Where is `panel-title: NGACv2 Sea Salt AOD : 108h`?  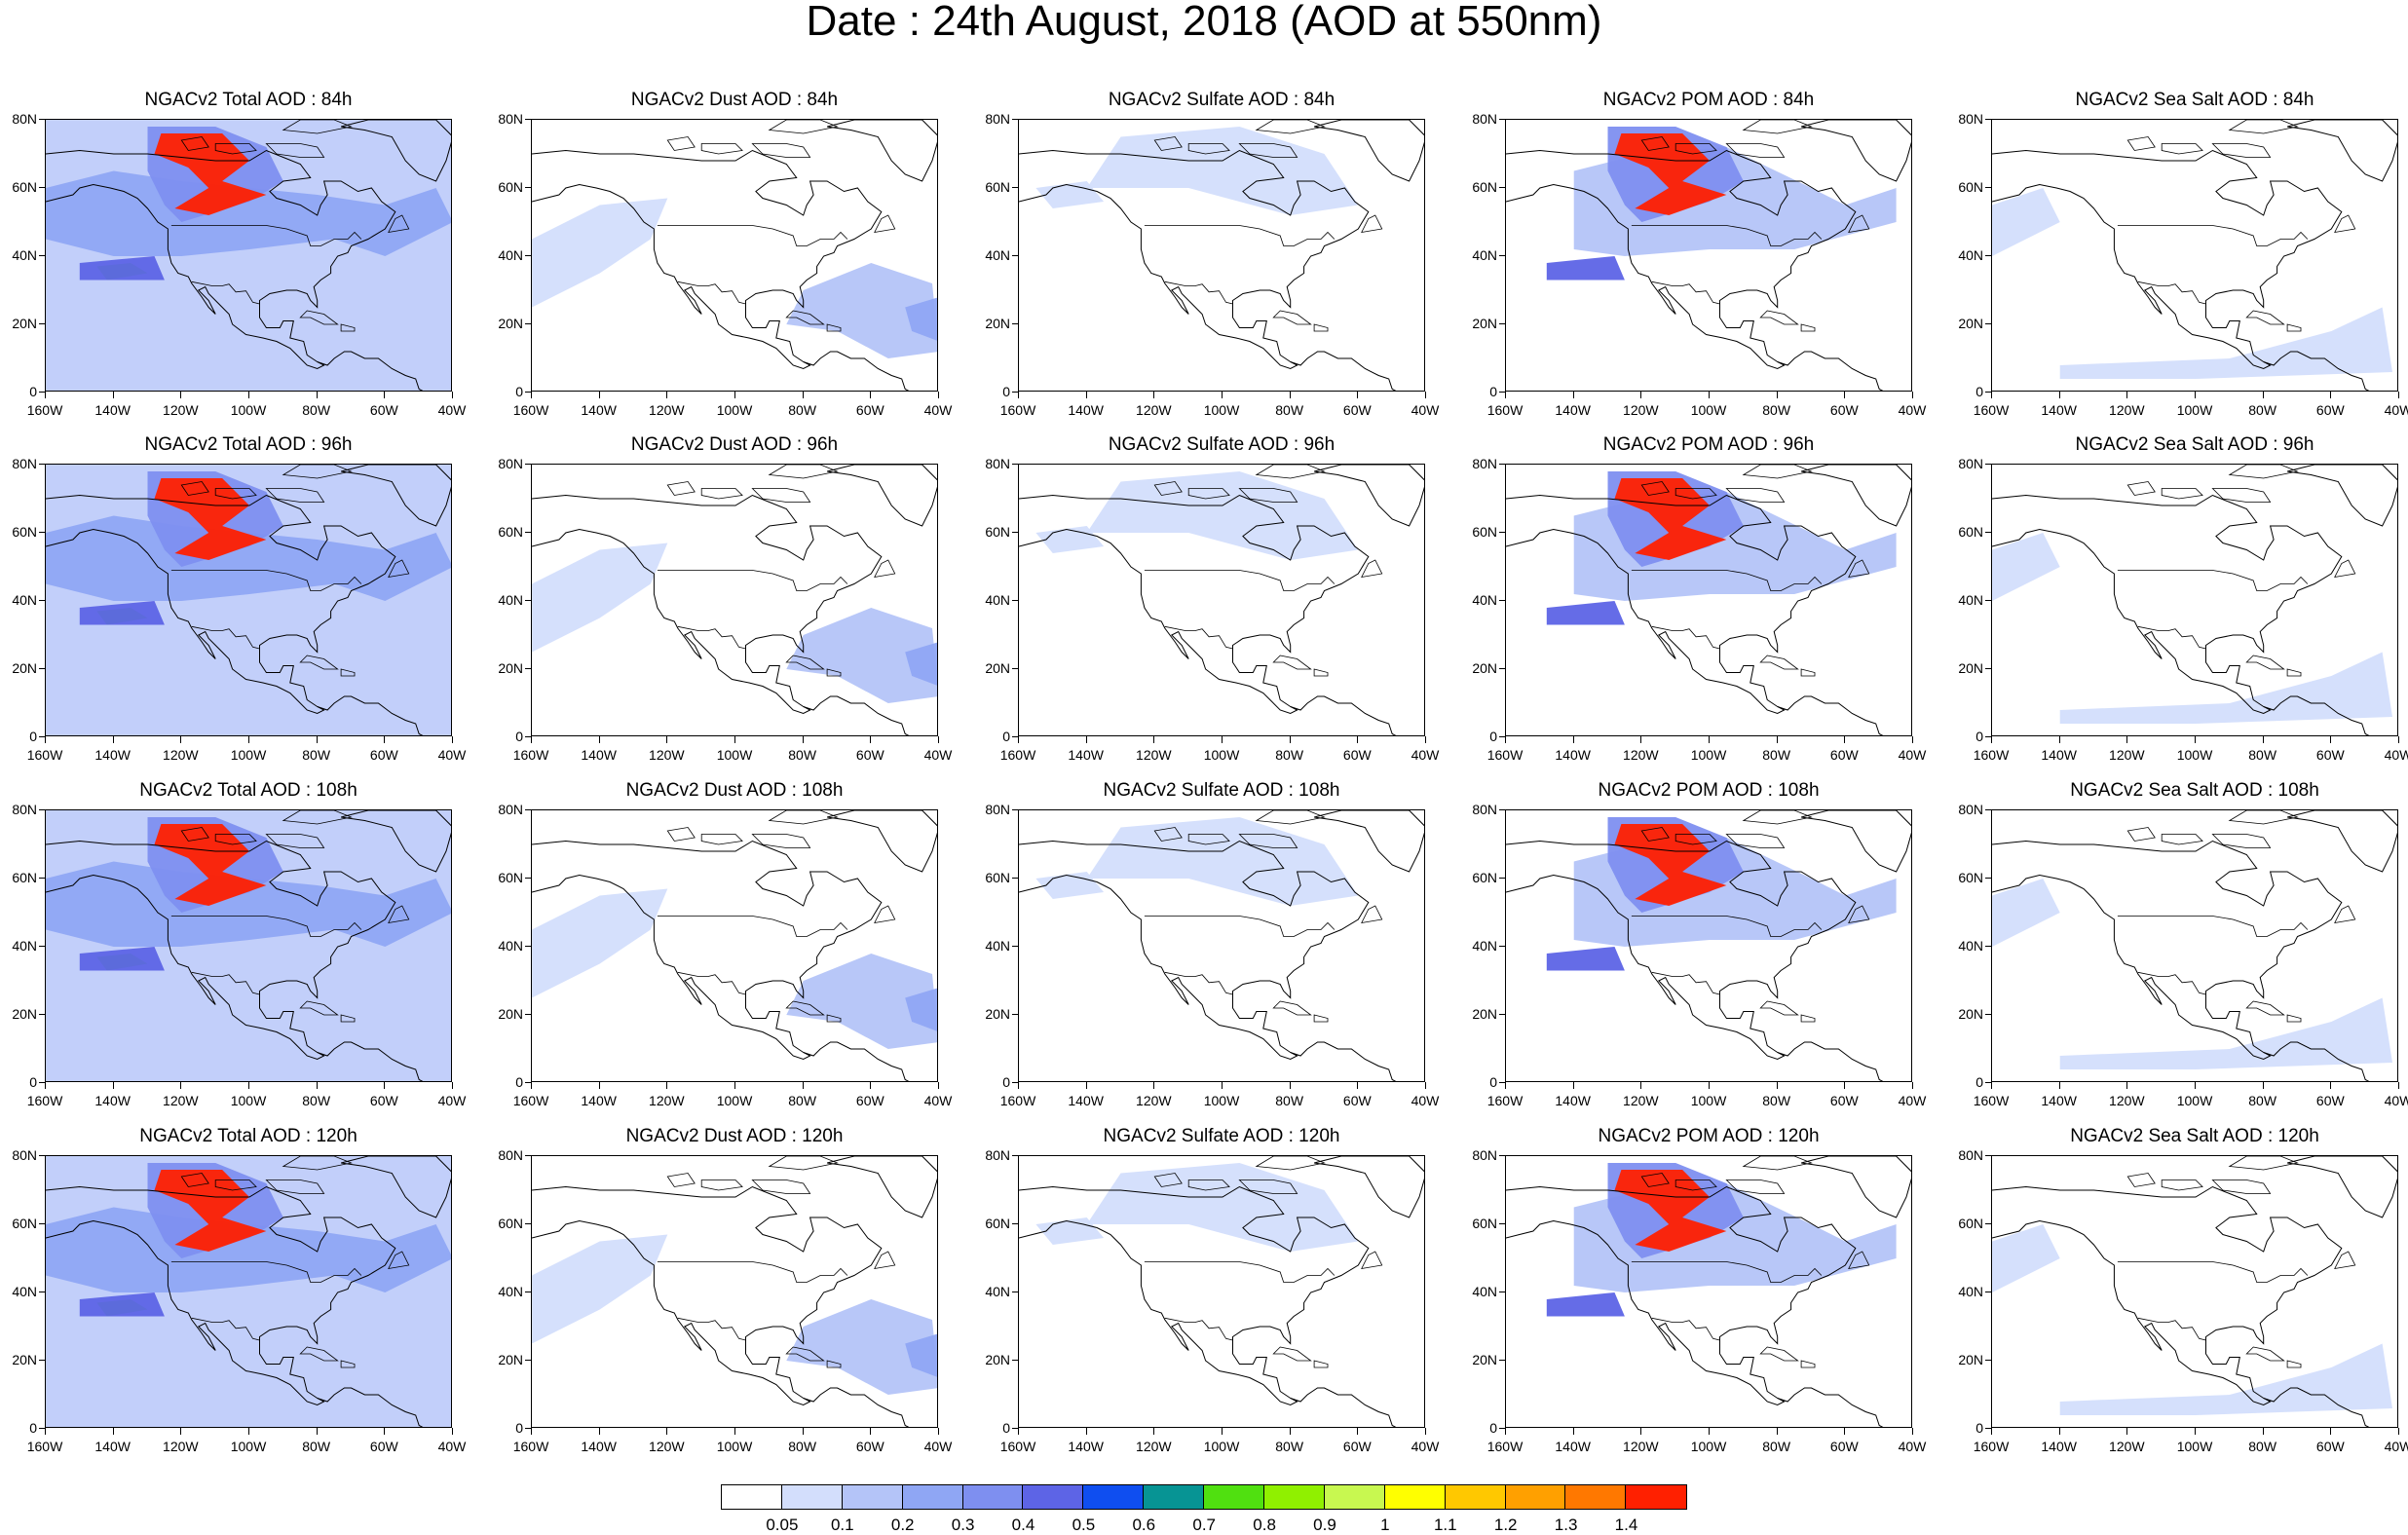
panel-title: NGACv2 Sea Salt AOD : 108h is located at coordinates (2194, 791).